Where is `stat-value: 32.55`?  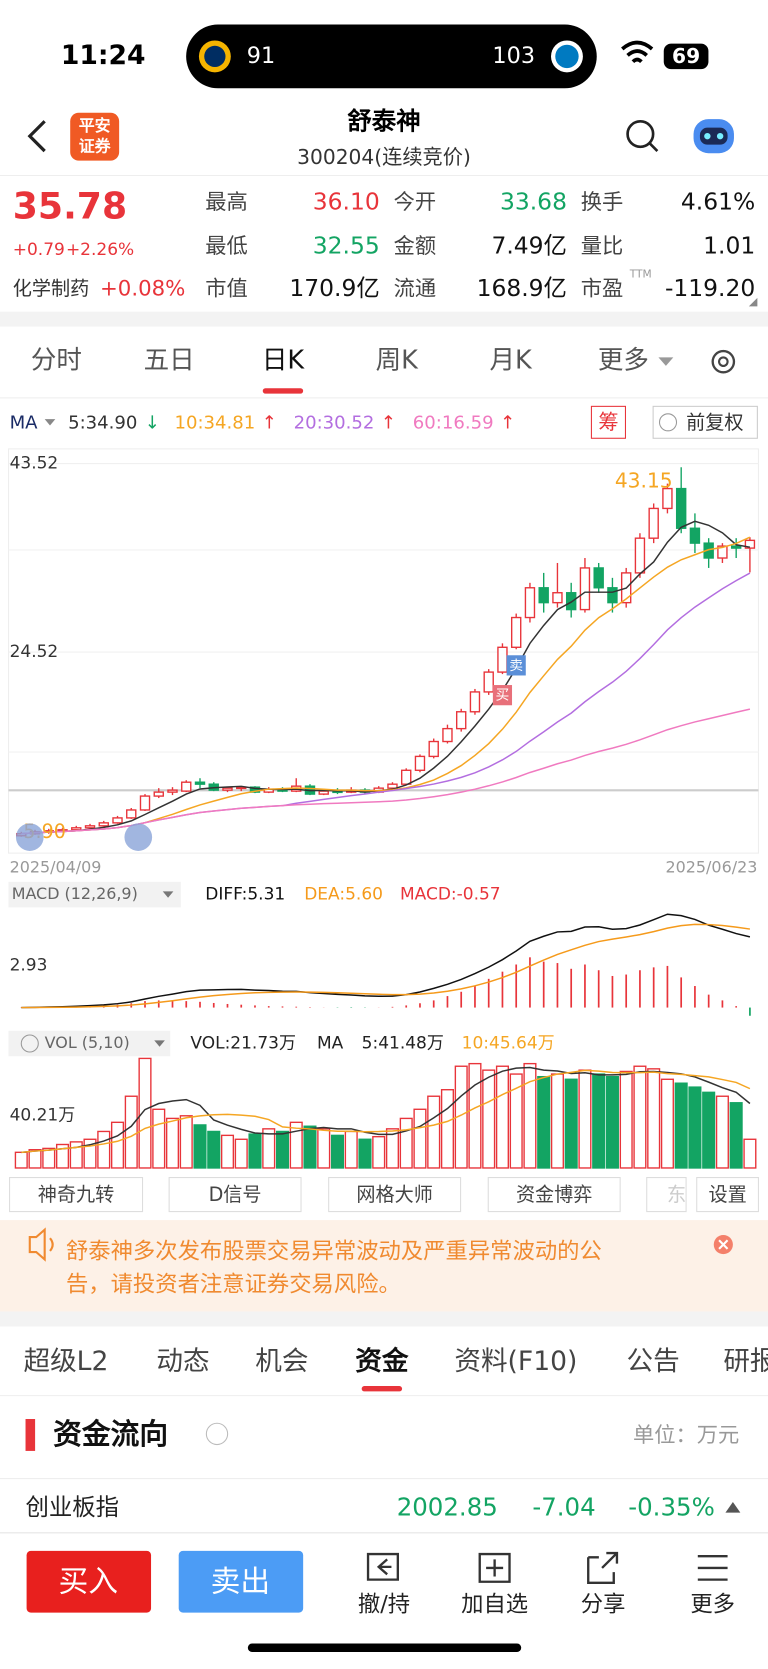 stat-value: 32.55 is located at coordinates (346, 245).